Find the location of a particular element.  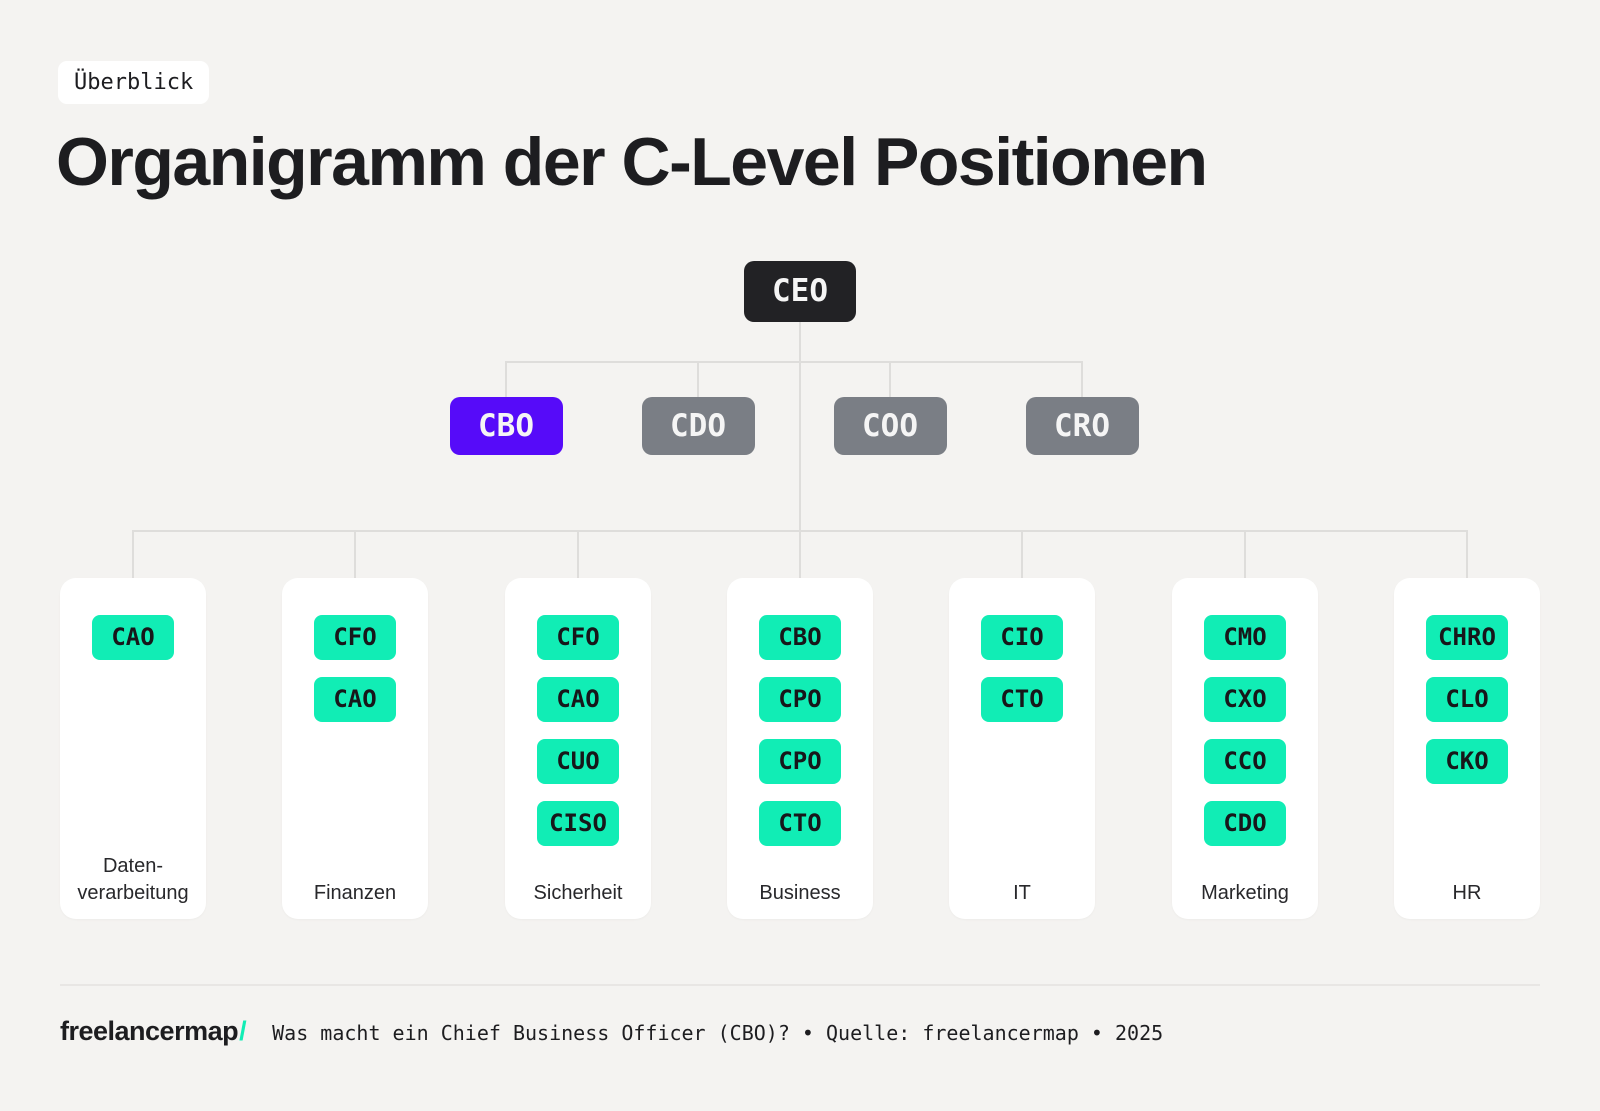

department-card-it: CIO CTO IT is located at coordinates (1022, 748).